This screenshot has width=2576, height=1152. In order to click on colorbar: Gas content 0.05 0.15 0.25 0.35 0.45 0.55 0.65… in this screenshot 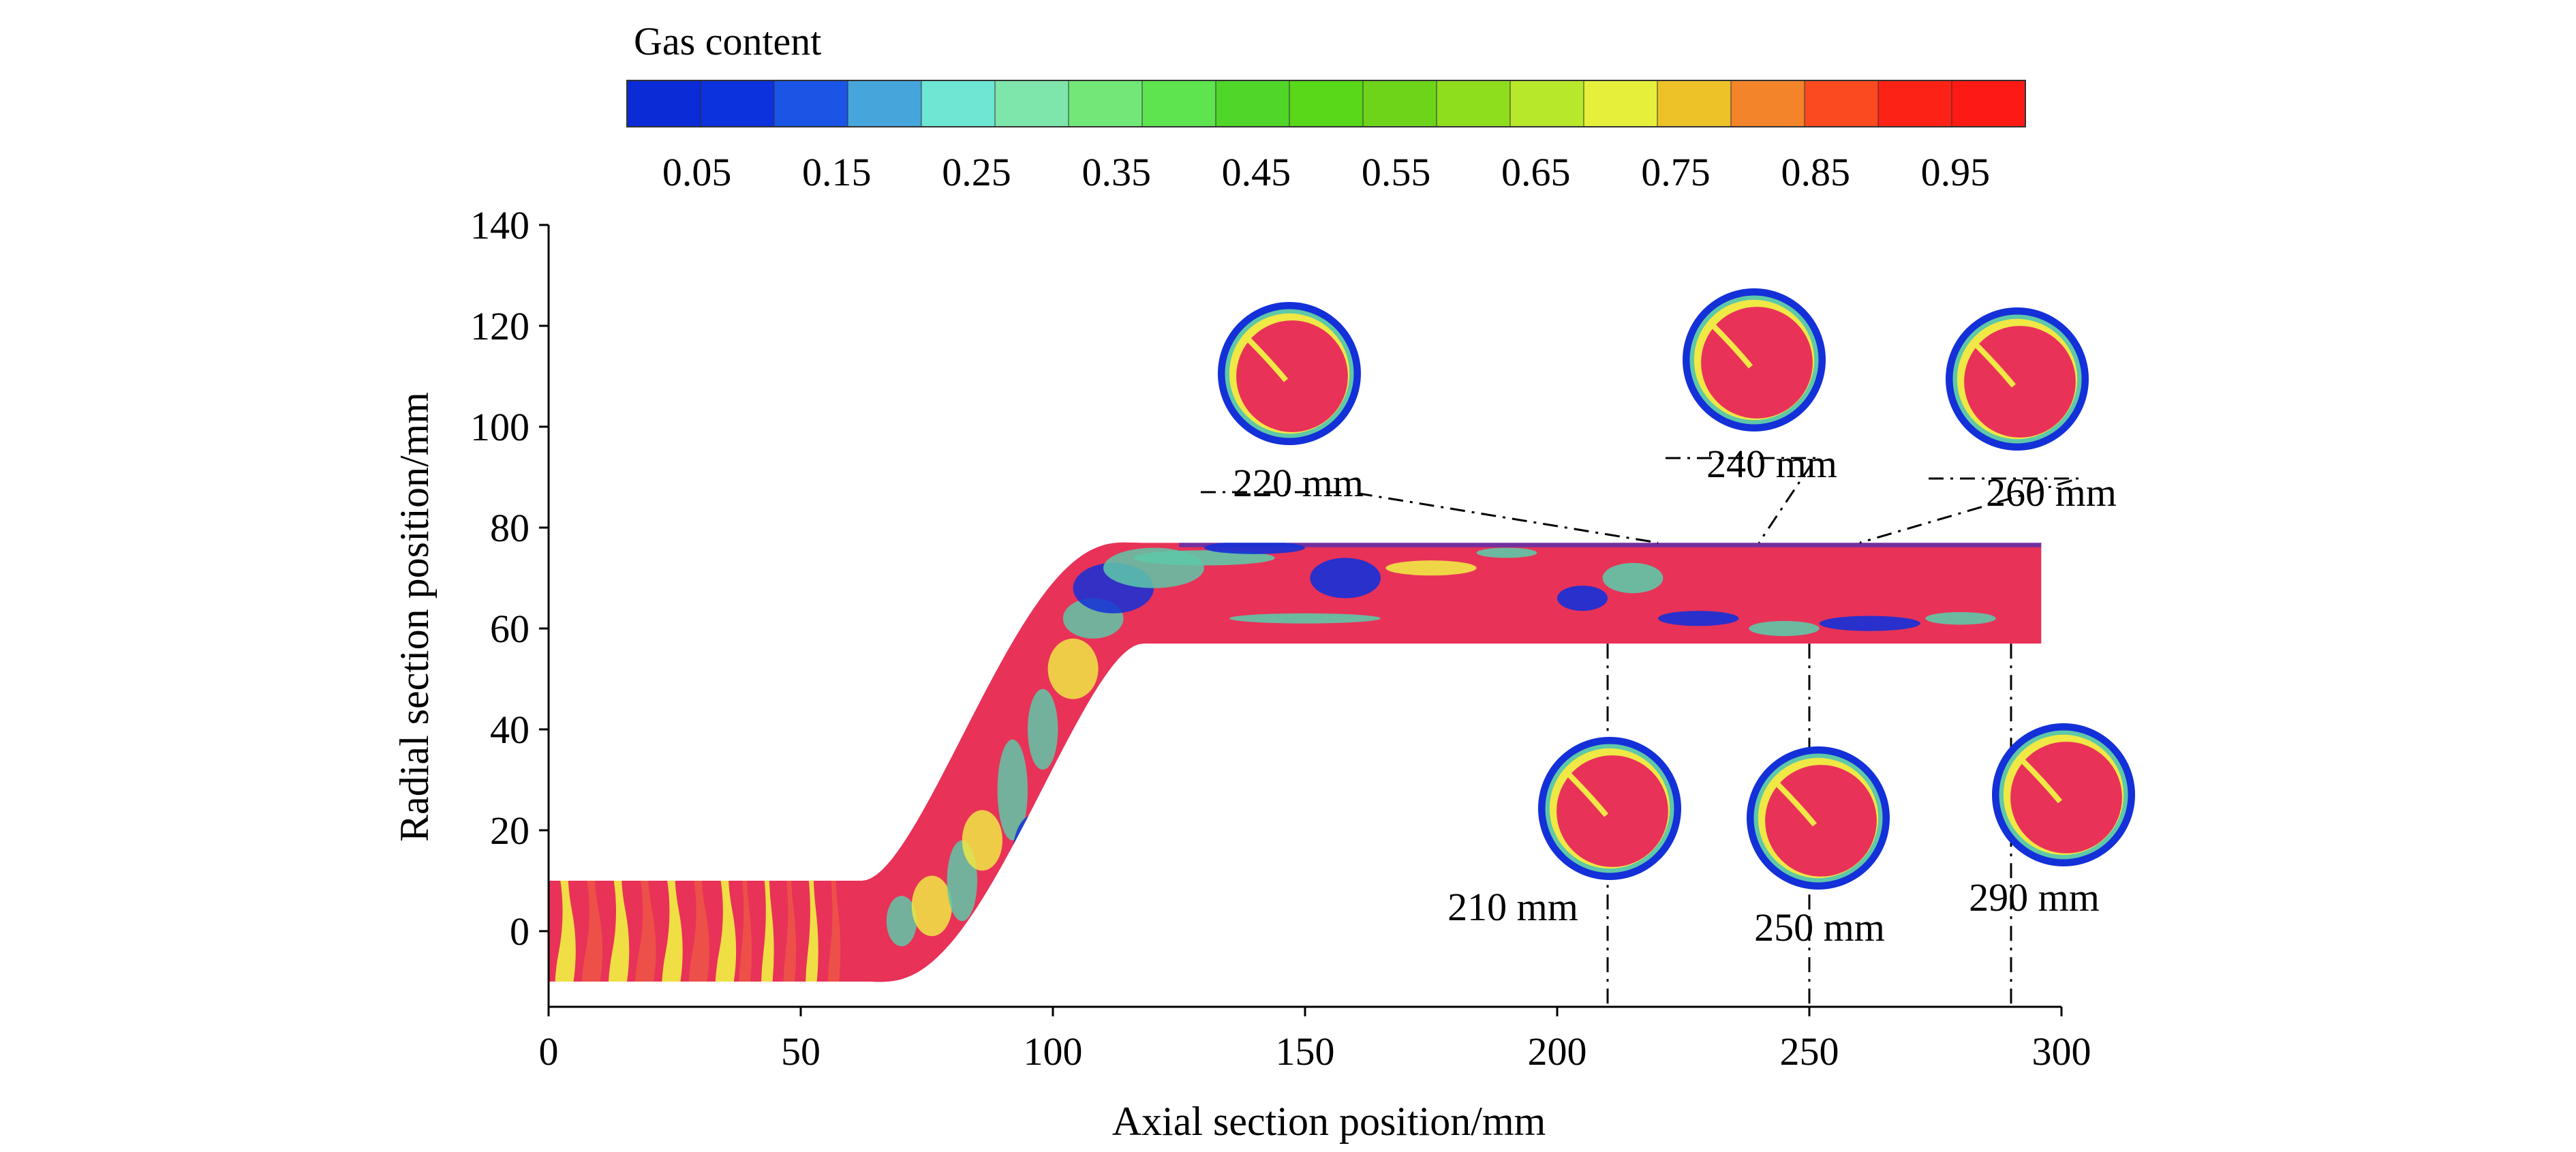, I will do `click(1326, 106)`.